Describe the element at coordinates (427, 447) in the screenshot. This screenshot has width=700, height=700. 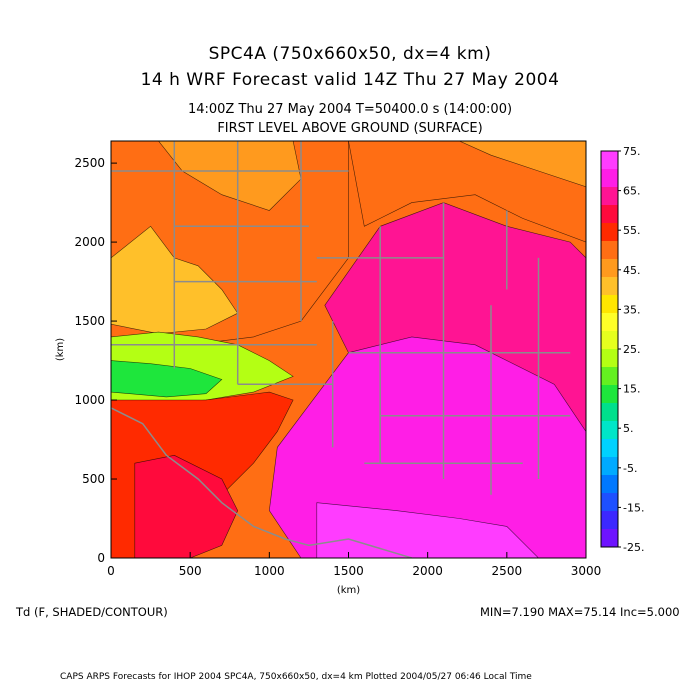
I see `region-gulf-moist` at that location.